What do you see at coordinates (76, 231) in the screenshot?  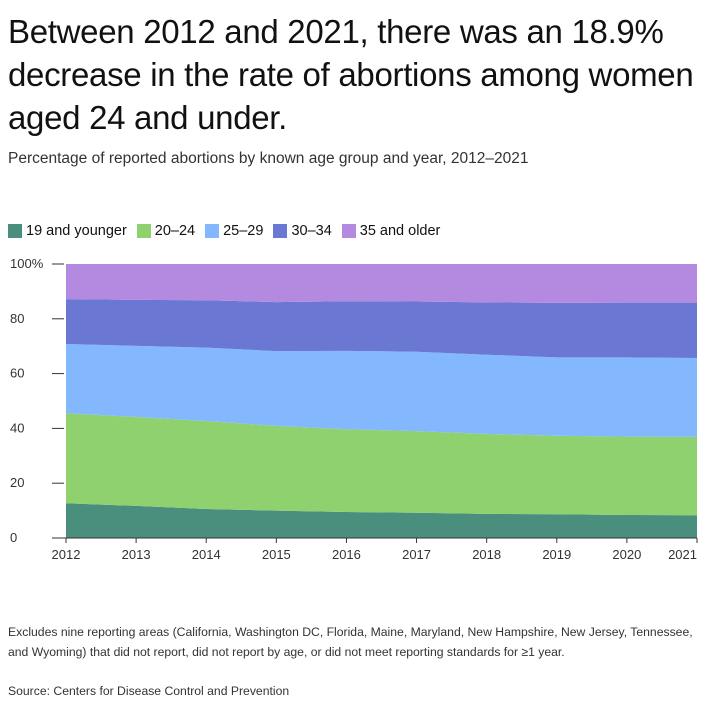 I see `legend-label: 19 and younger` at bounding box center [76, 231].